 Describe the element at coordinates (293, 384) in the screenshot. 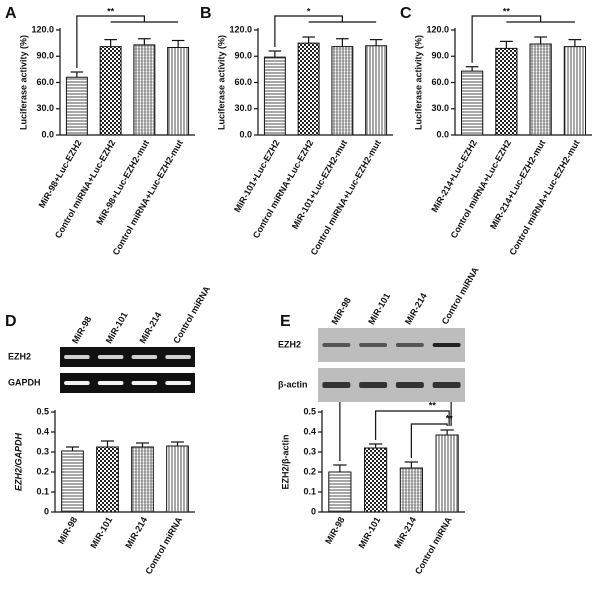

I see `blot-row-label: β-actin` at that location.